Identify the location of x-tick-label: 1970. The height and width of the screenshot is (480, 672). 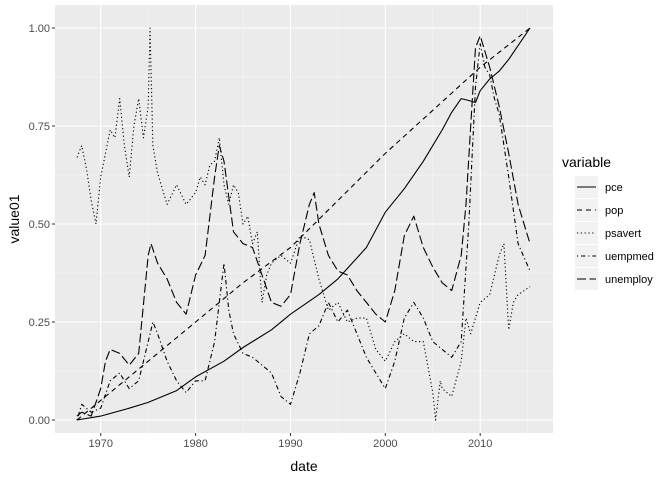
(100, 444).